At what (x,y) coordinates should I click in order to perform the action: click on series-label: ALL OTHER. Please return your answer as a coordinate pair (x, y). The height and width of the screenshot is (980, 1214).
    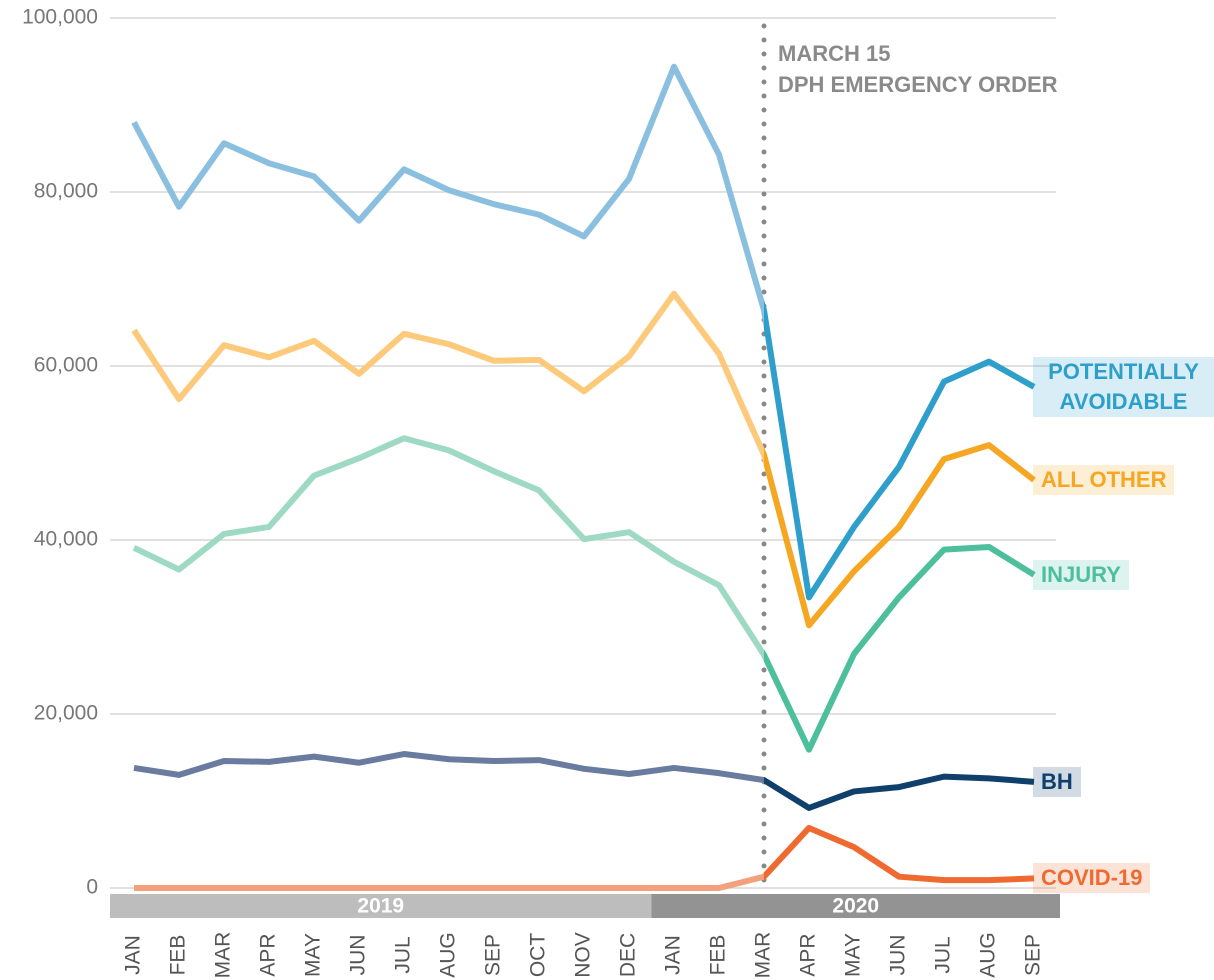
    Looking at the image, I should click on (1104, 479).